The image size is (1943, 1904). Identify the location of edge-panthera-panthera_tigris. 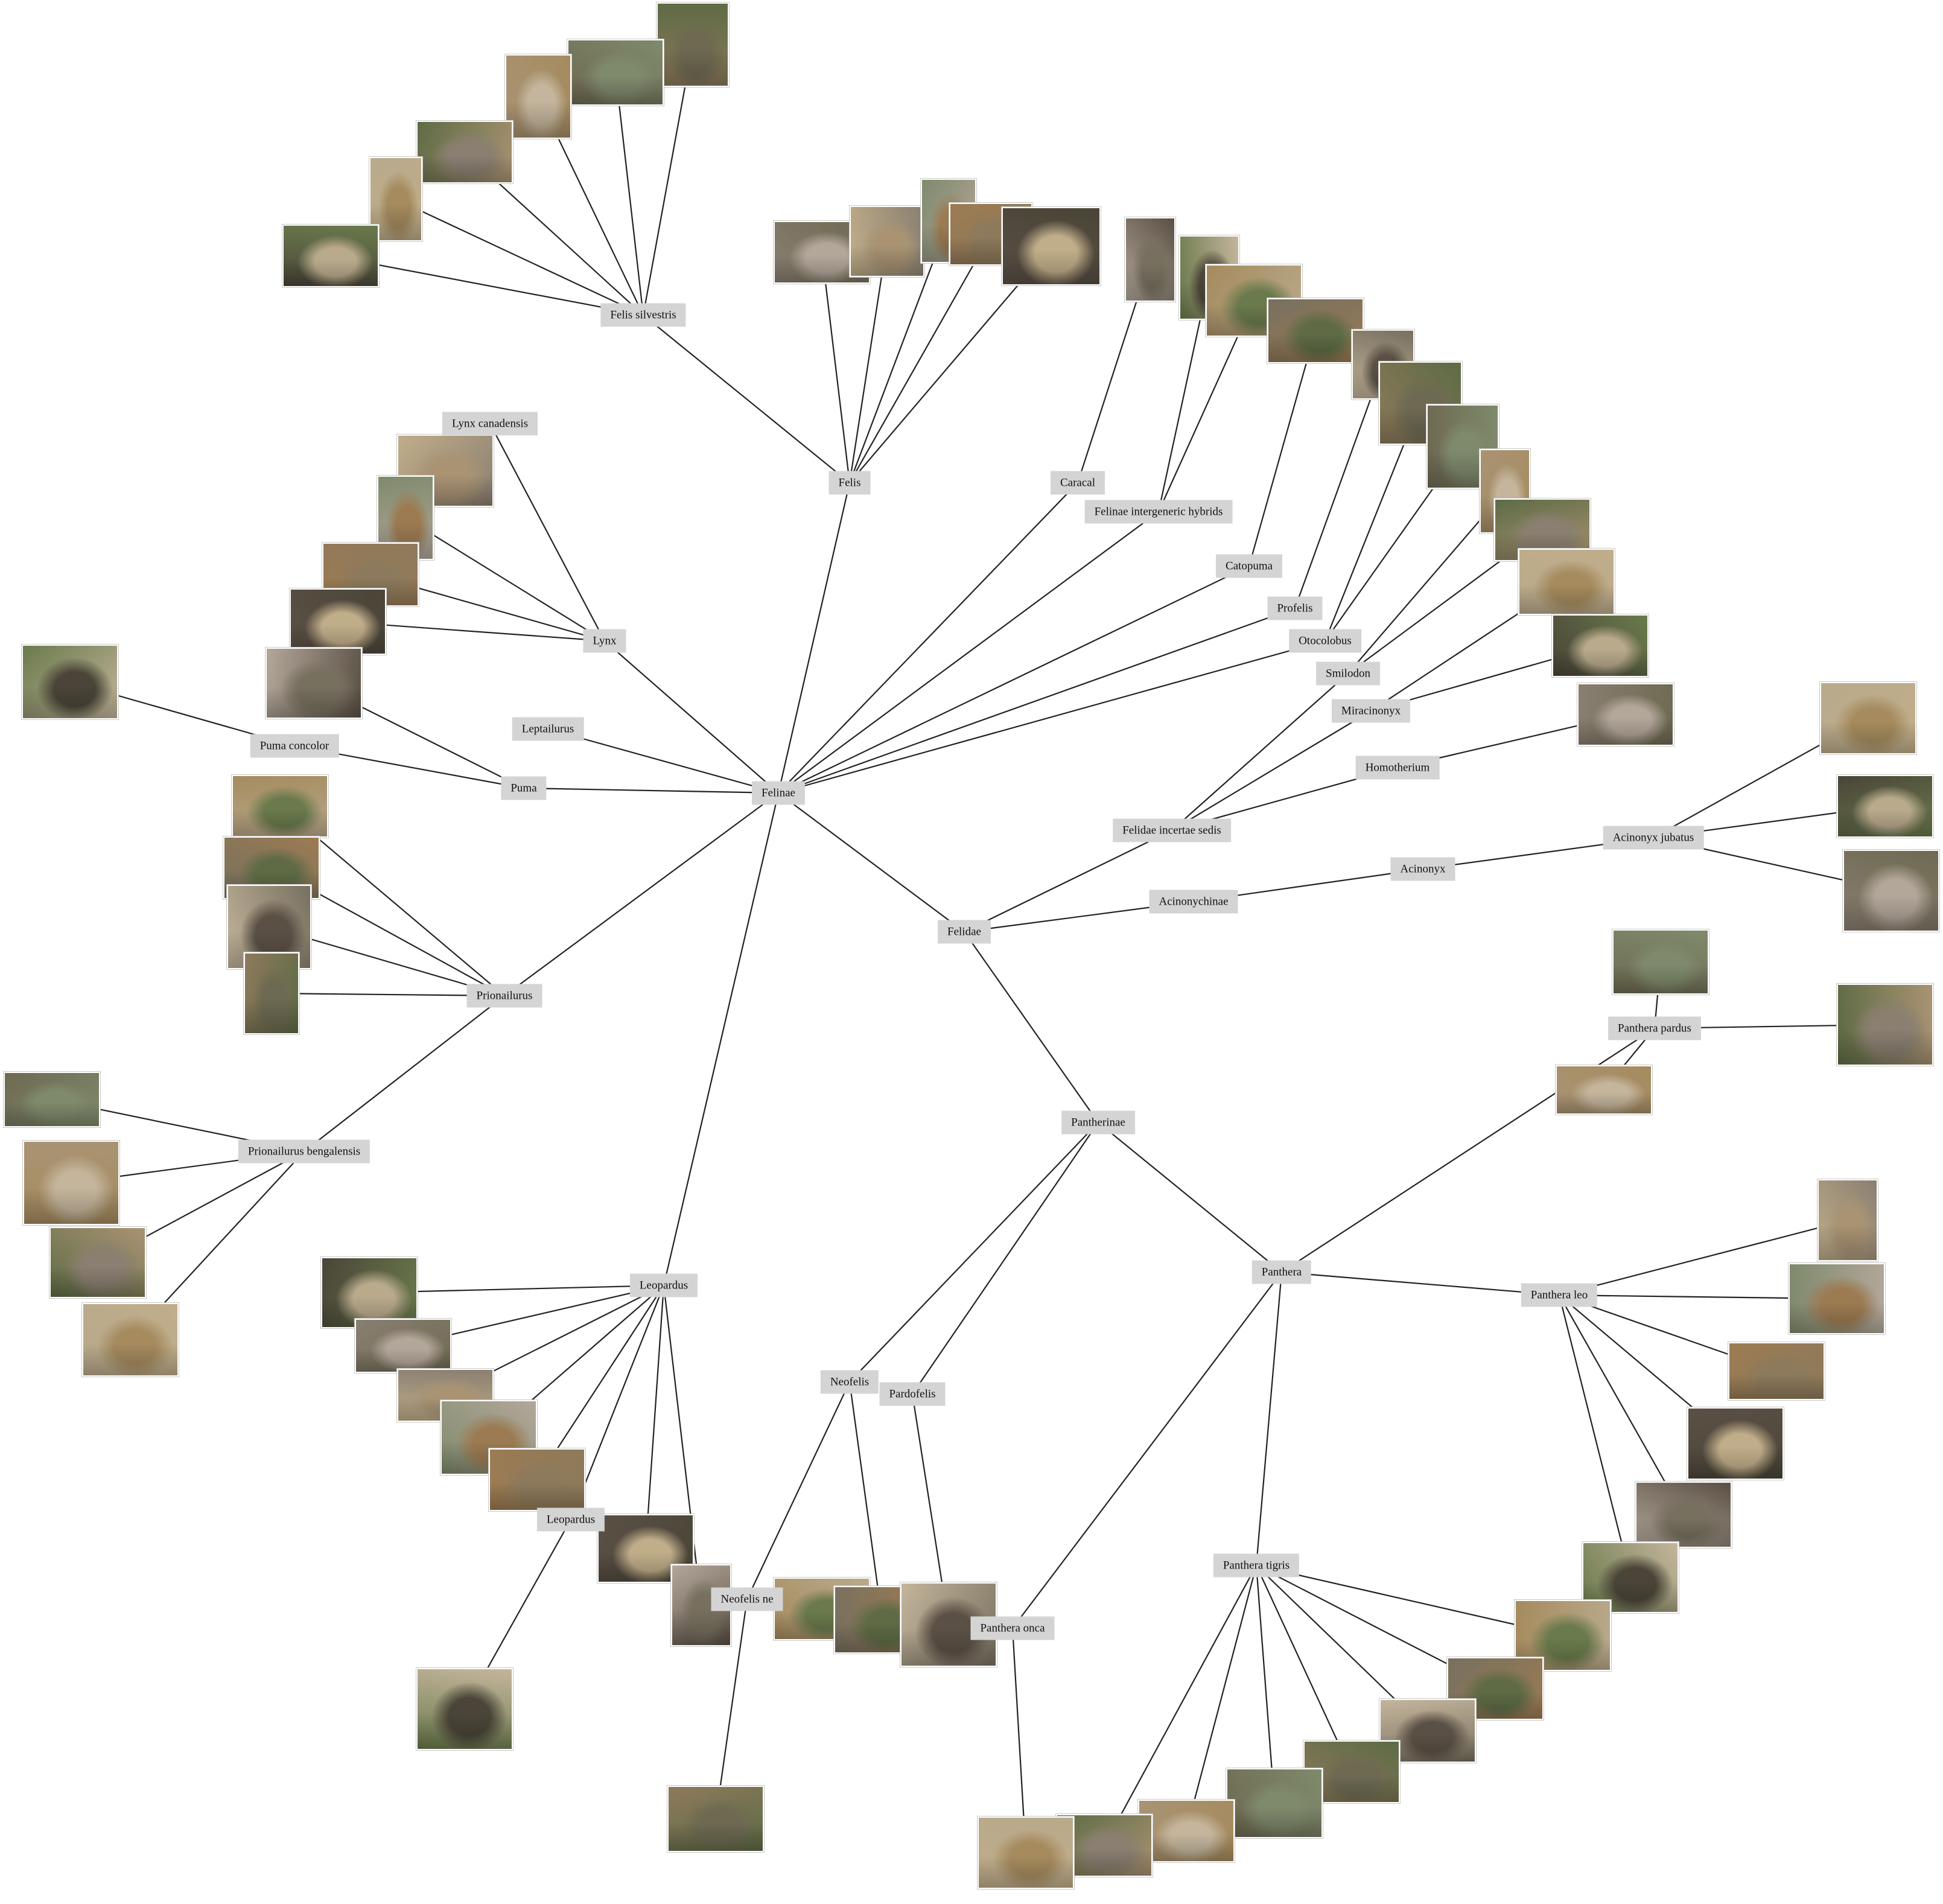
(1269, 1419).